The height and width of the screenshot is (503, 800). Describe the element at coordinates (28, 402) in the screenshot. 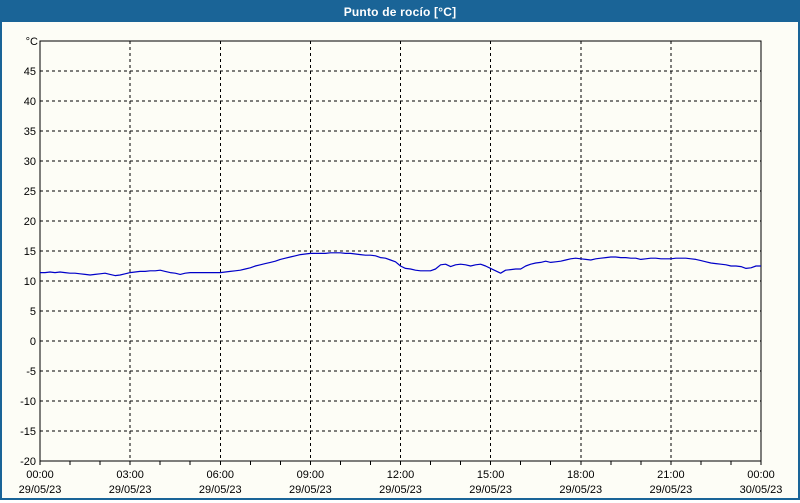

I see `svg-text: -10` at that location.